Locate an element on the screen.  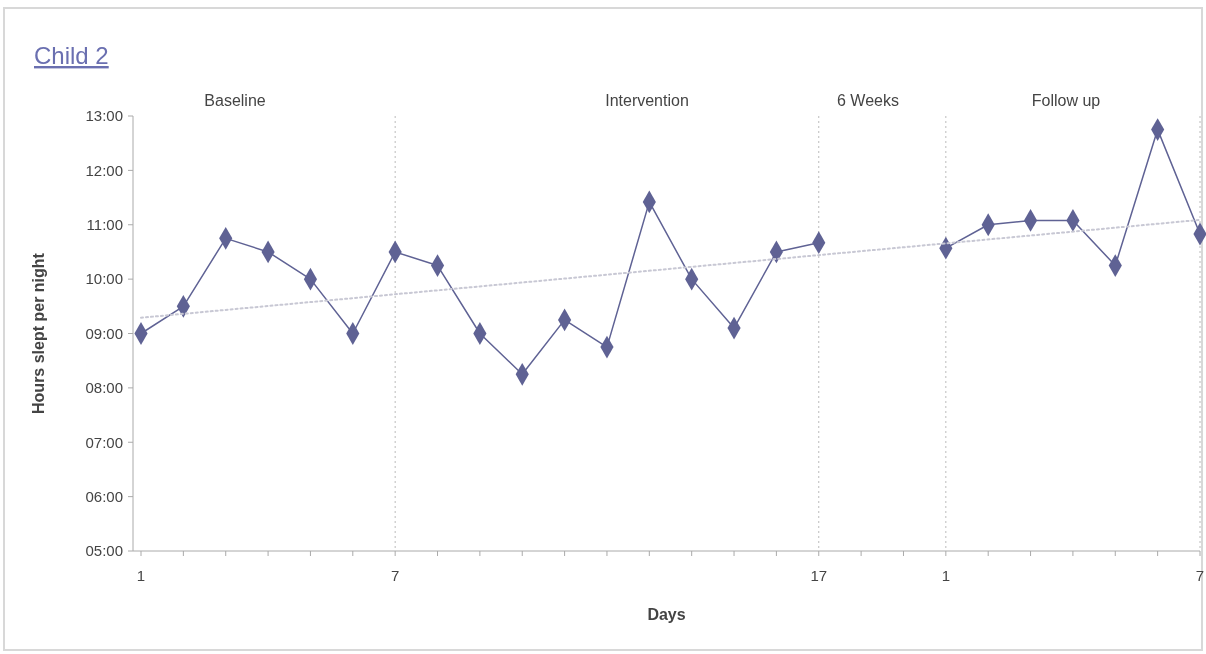
y-tick-label: 12:00 is located at coordinates (104, 170).